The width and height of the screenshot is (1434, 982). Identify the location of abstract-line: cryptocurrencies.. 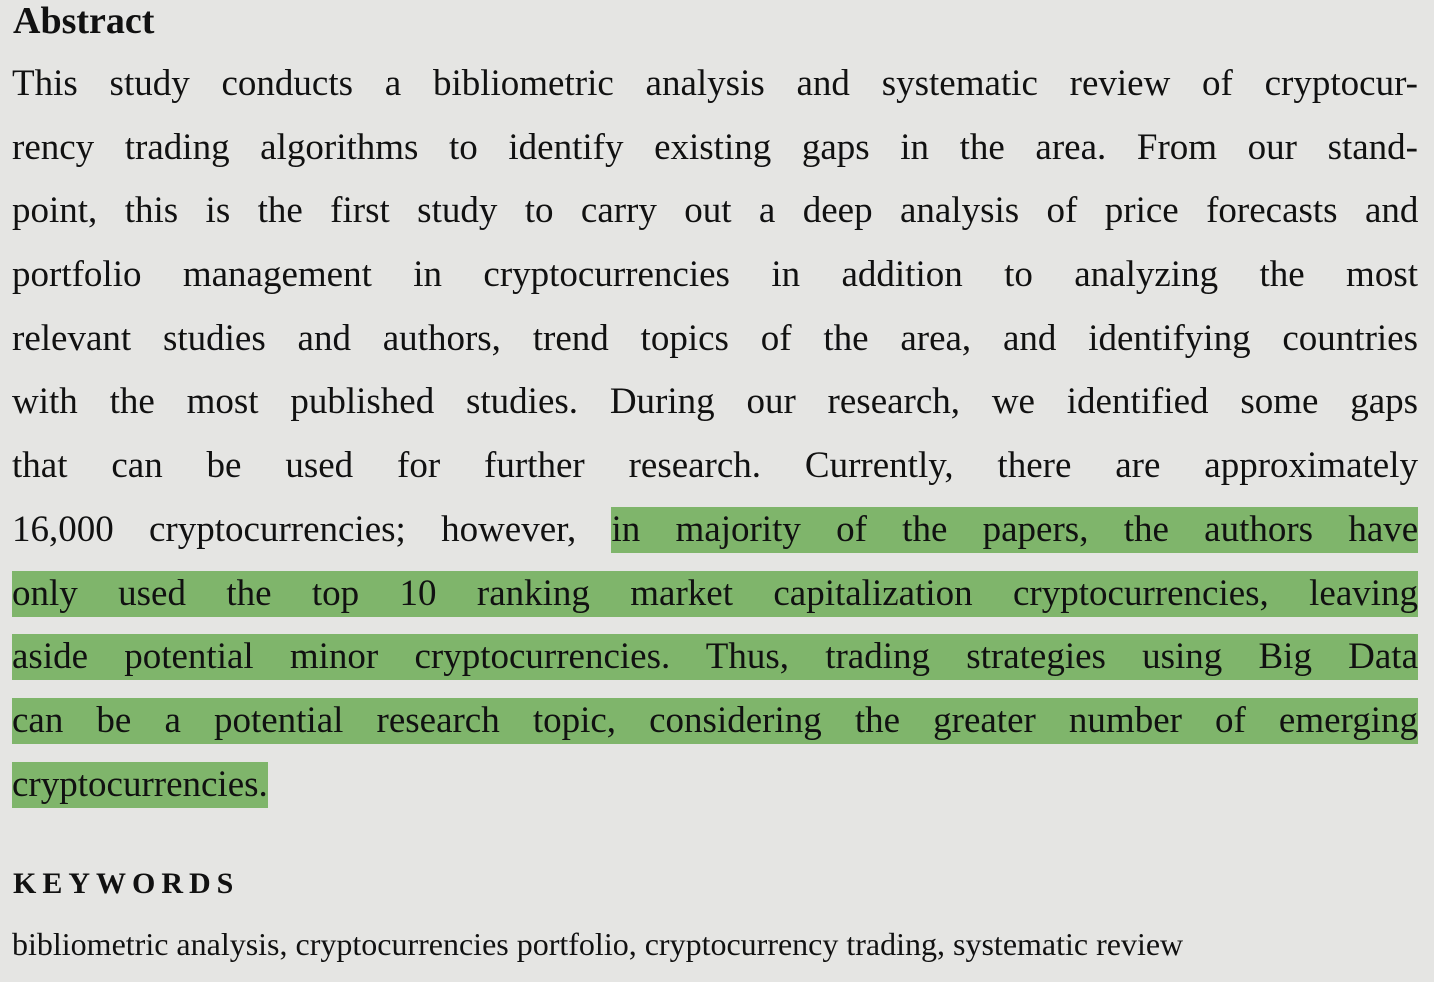
(715, 785).